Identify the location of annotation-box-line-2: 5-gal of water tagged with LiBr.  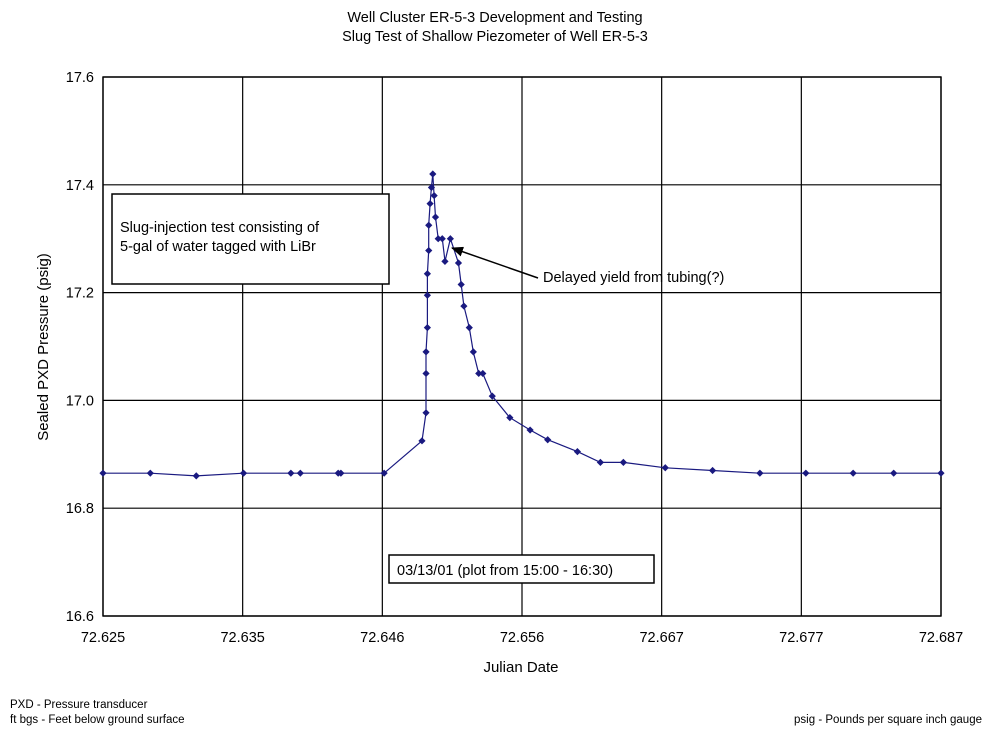
(218, 247).